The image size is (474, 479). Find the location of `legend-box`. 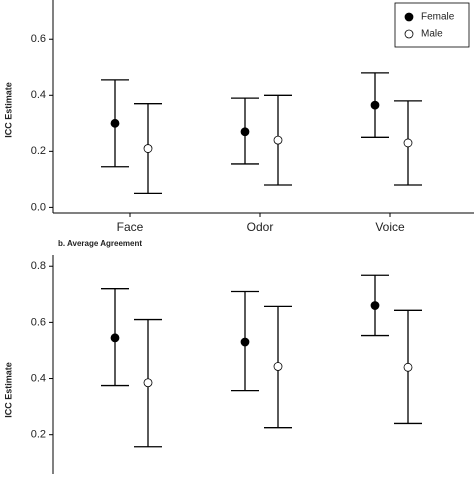

legend-box is located at coordinates (432, 25).